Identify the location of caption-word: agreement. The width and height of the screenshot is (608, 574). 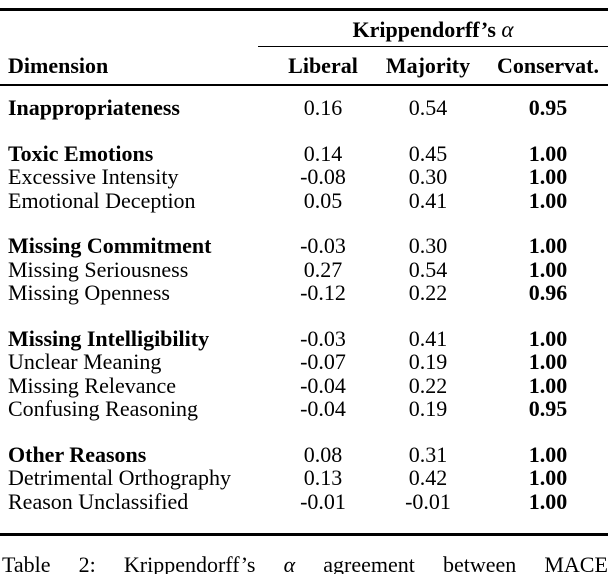
(369, 563).